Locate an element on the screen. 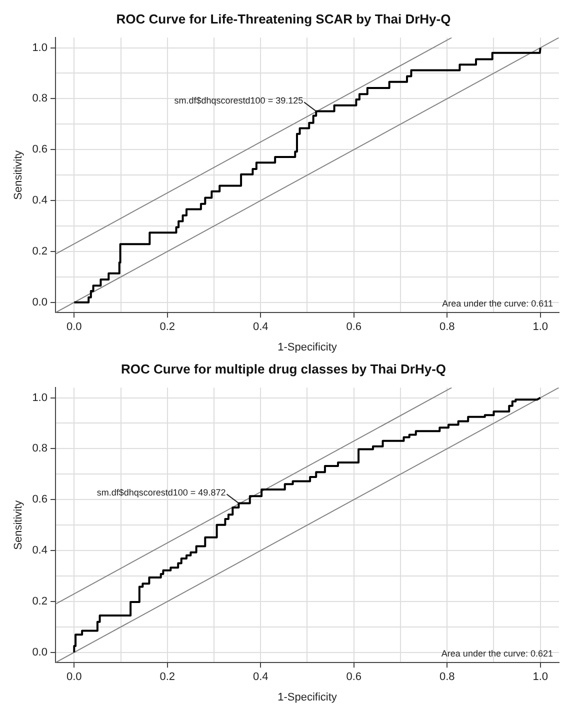 The width and height of the screenshot is (581, 720). chart-title: ROC Curve for multiple drug classes by Thai DrHy-Q is located at coordinates (283, 368).